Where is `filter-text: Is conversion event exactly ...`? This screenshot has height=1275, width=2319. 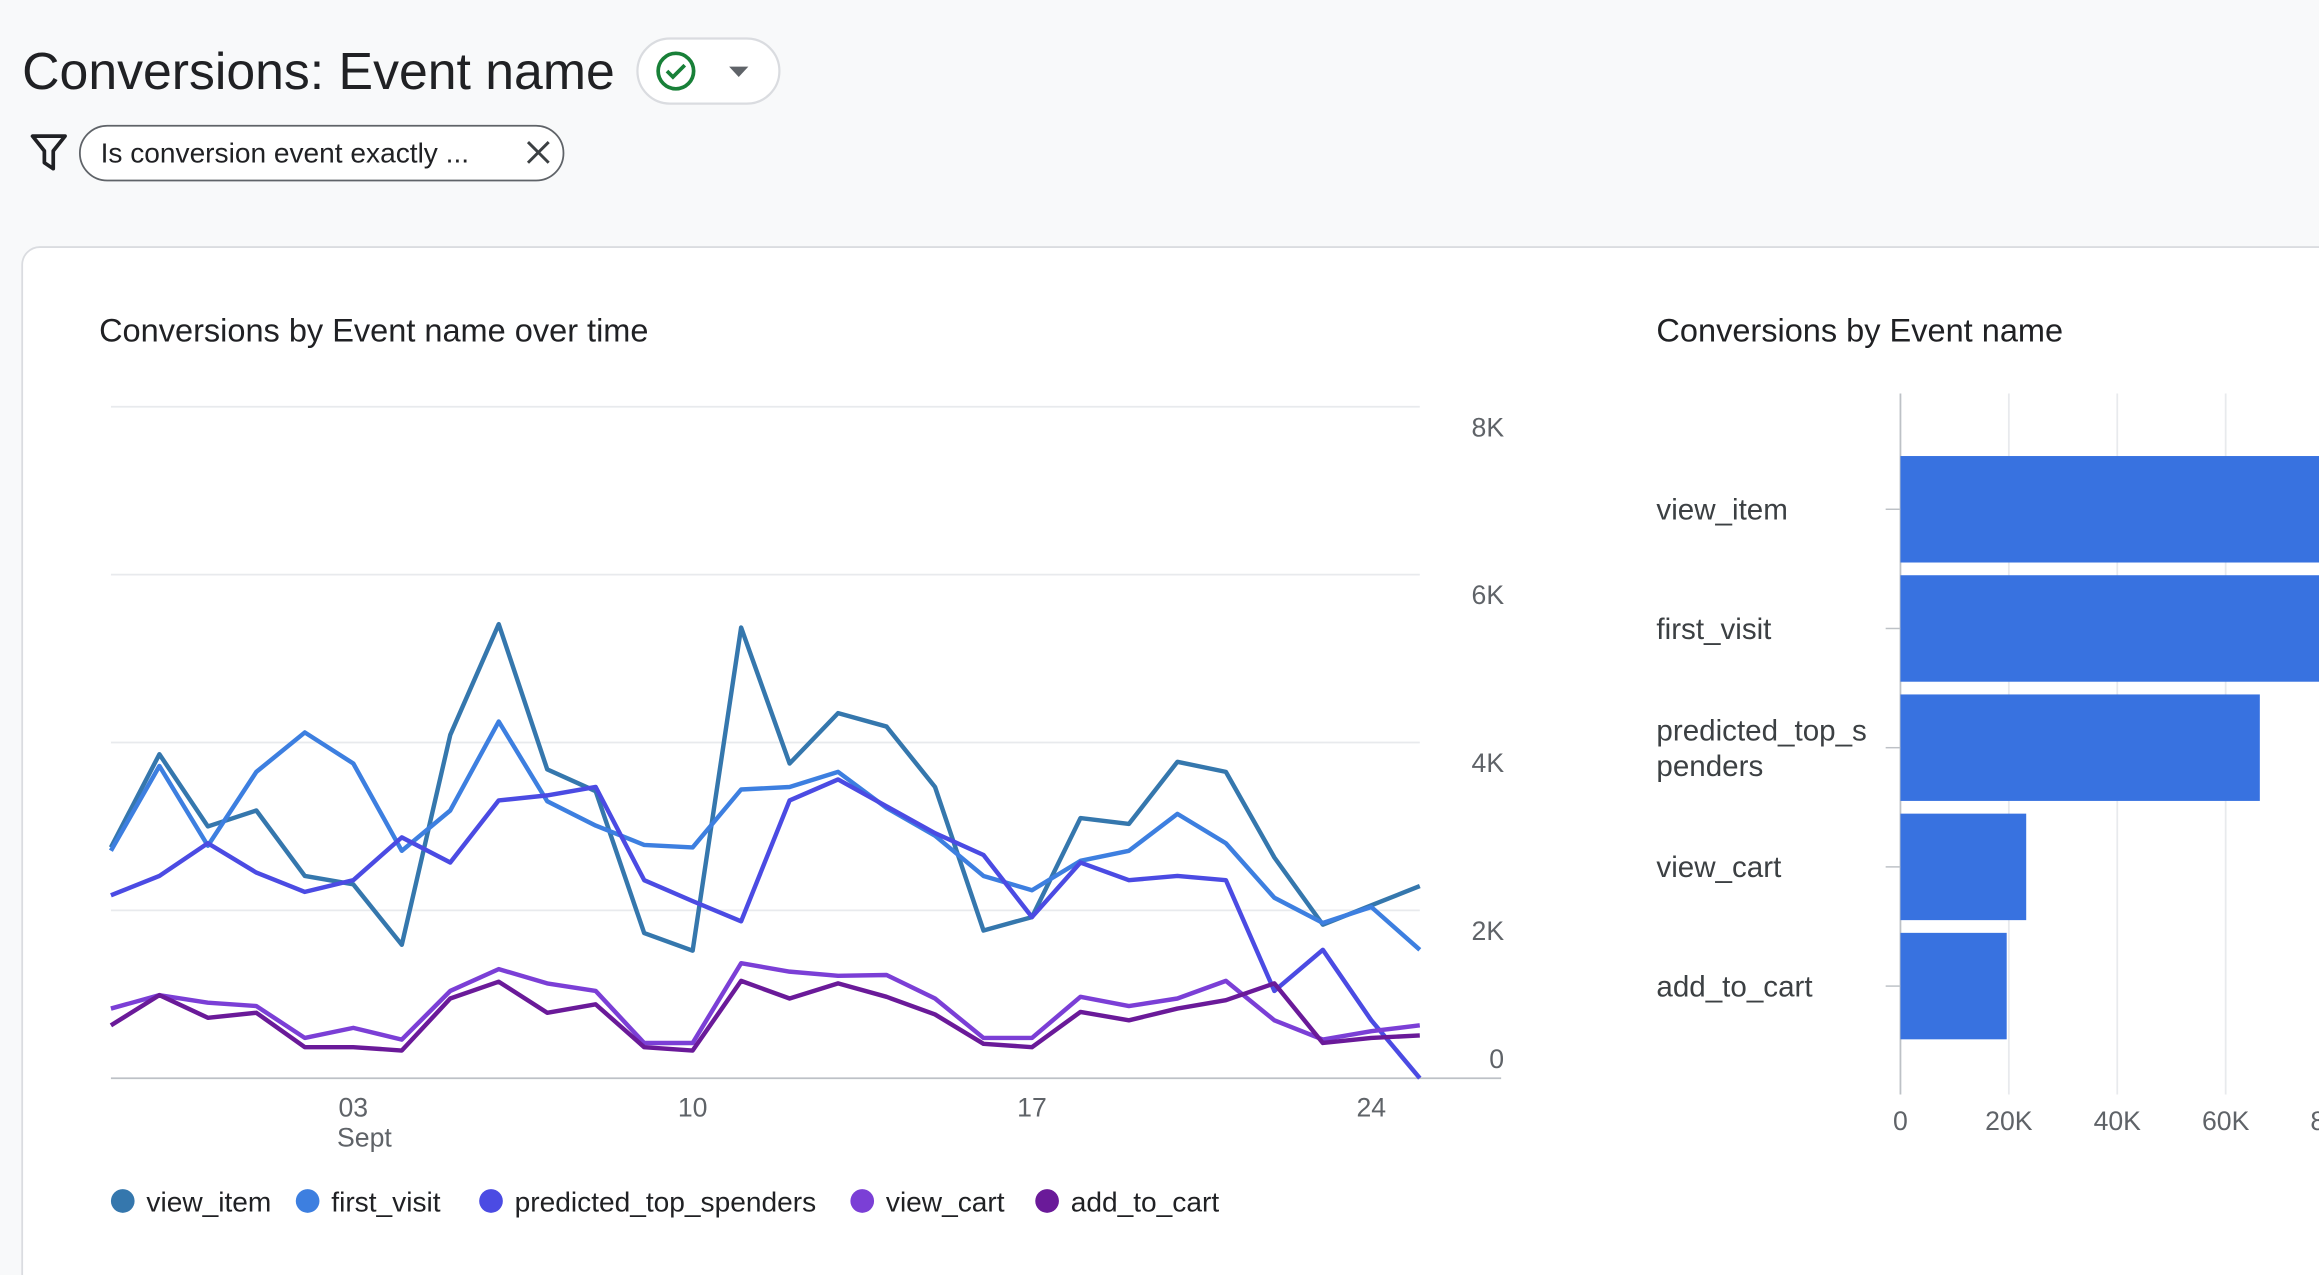 filter-text: Is conversion event exactly ... is located at coordinates (285, 153).